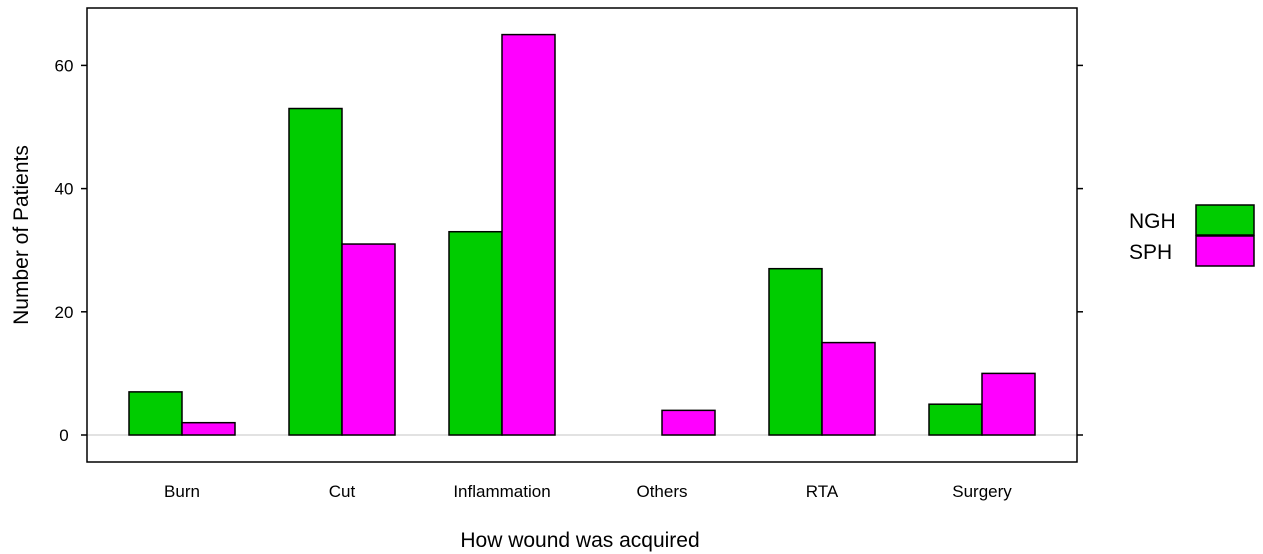 This screenshot has width=1263, height=554. Describe the element at coordinates (1192, 235) in the screenshot. I see `legend: NGH SPH` at that location.